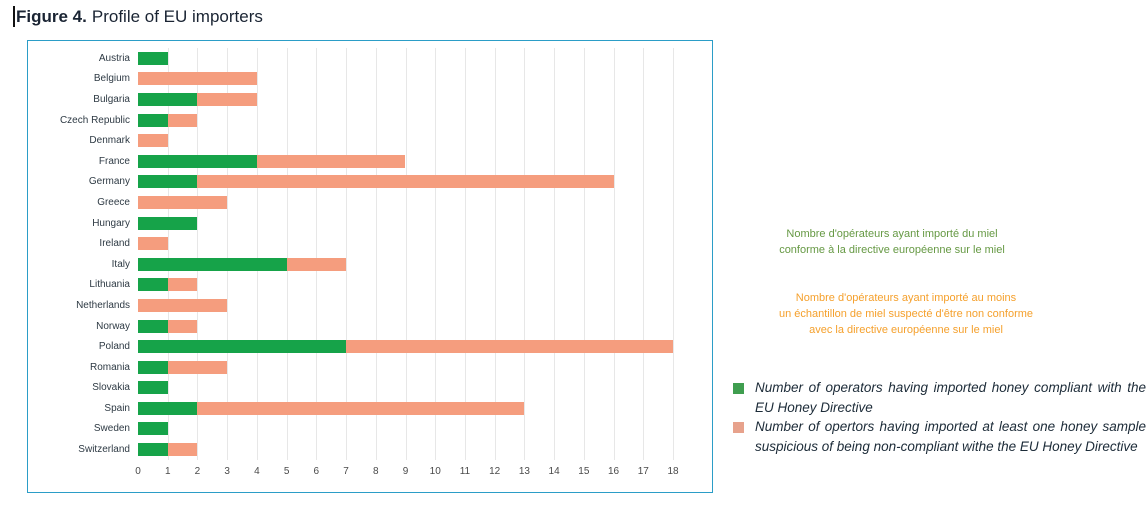 This screenshot has width=1146, height=514. What do you see at coordinates (14, 16) in the screenshot?
I see `title-marker` at bounding box center [14, 16].